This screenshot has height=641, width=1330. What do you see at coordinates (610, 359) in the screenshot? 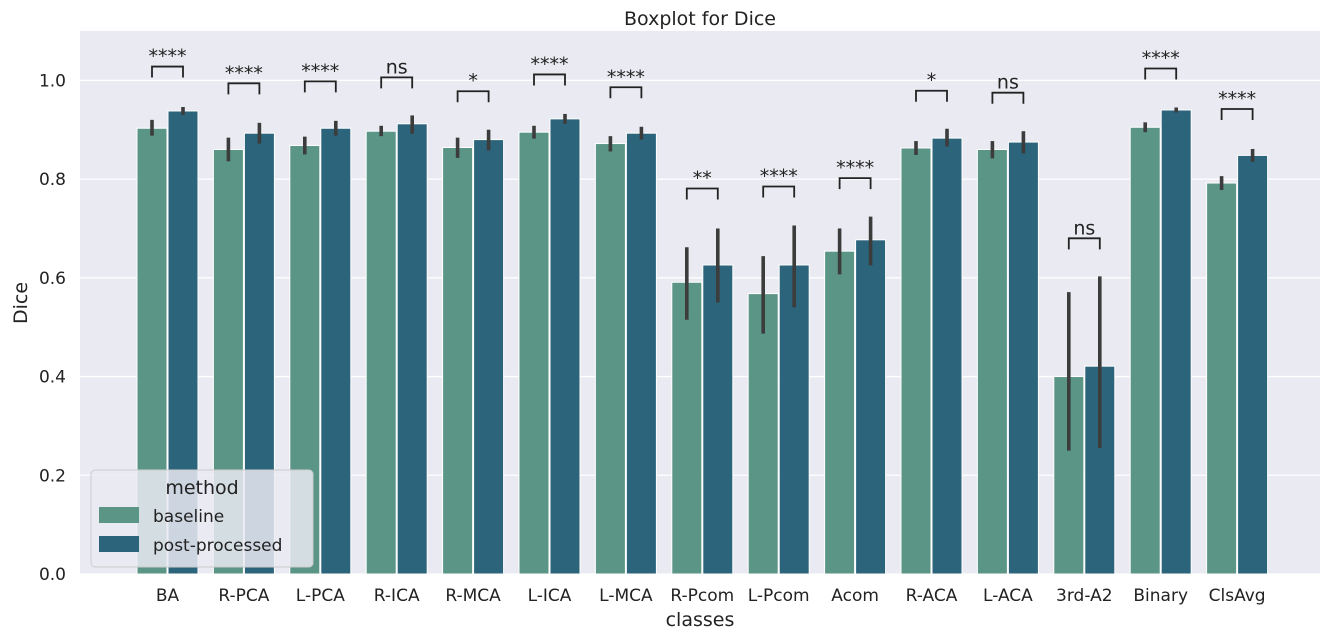
I see `bar-baseline-L-MCA` at bounding box center [610, 359].